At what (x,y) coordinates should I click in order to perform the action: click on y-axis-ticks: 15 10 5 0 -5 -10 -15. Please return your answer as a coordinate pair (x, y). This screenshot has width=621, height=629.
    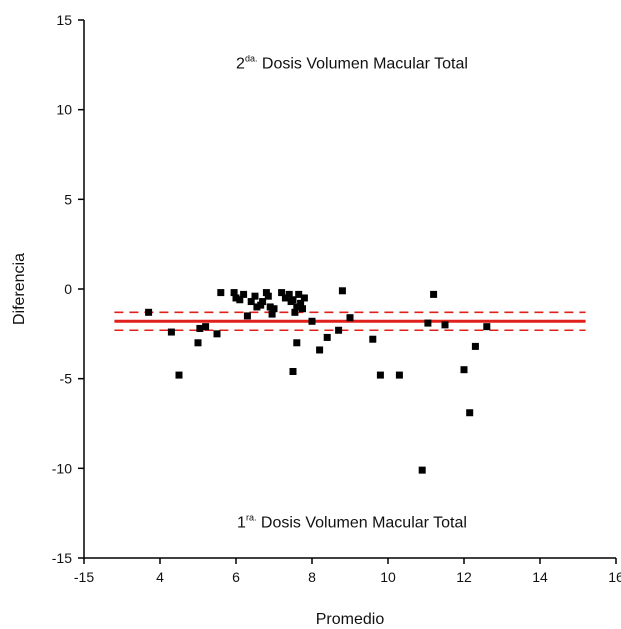
    Looking at the image, I should click on (68, 289).